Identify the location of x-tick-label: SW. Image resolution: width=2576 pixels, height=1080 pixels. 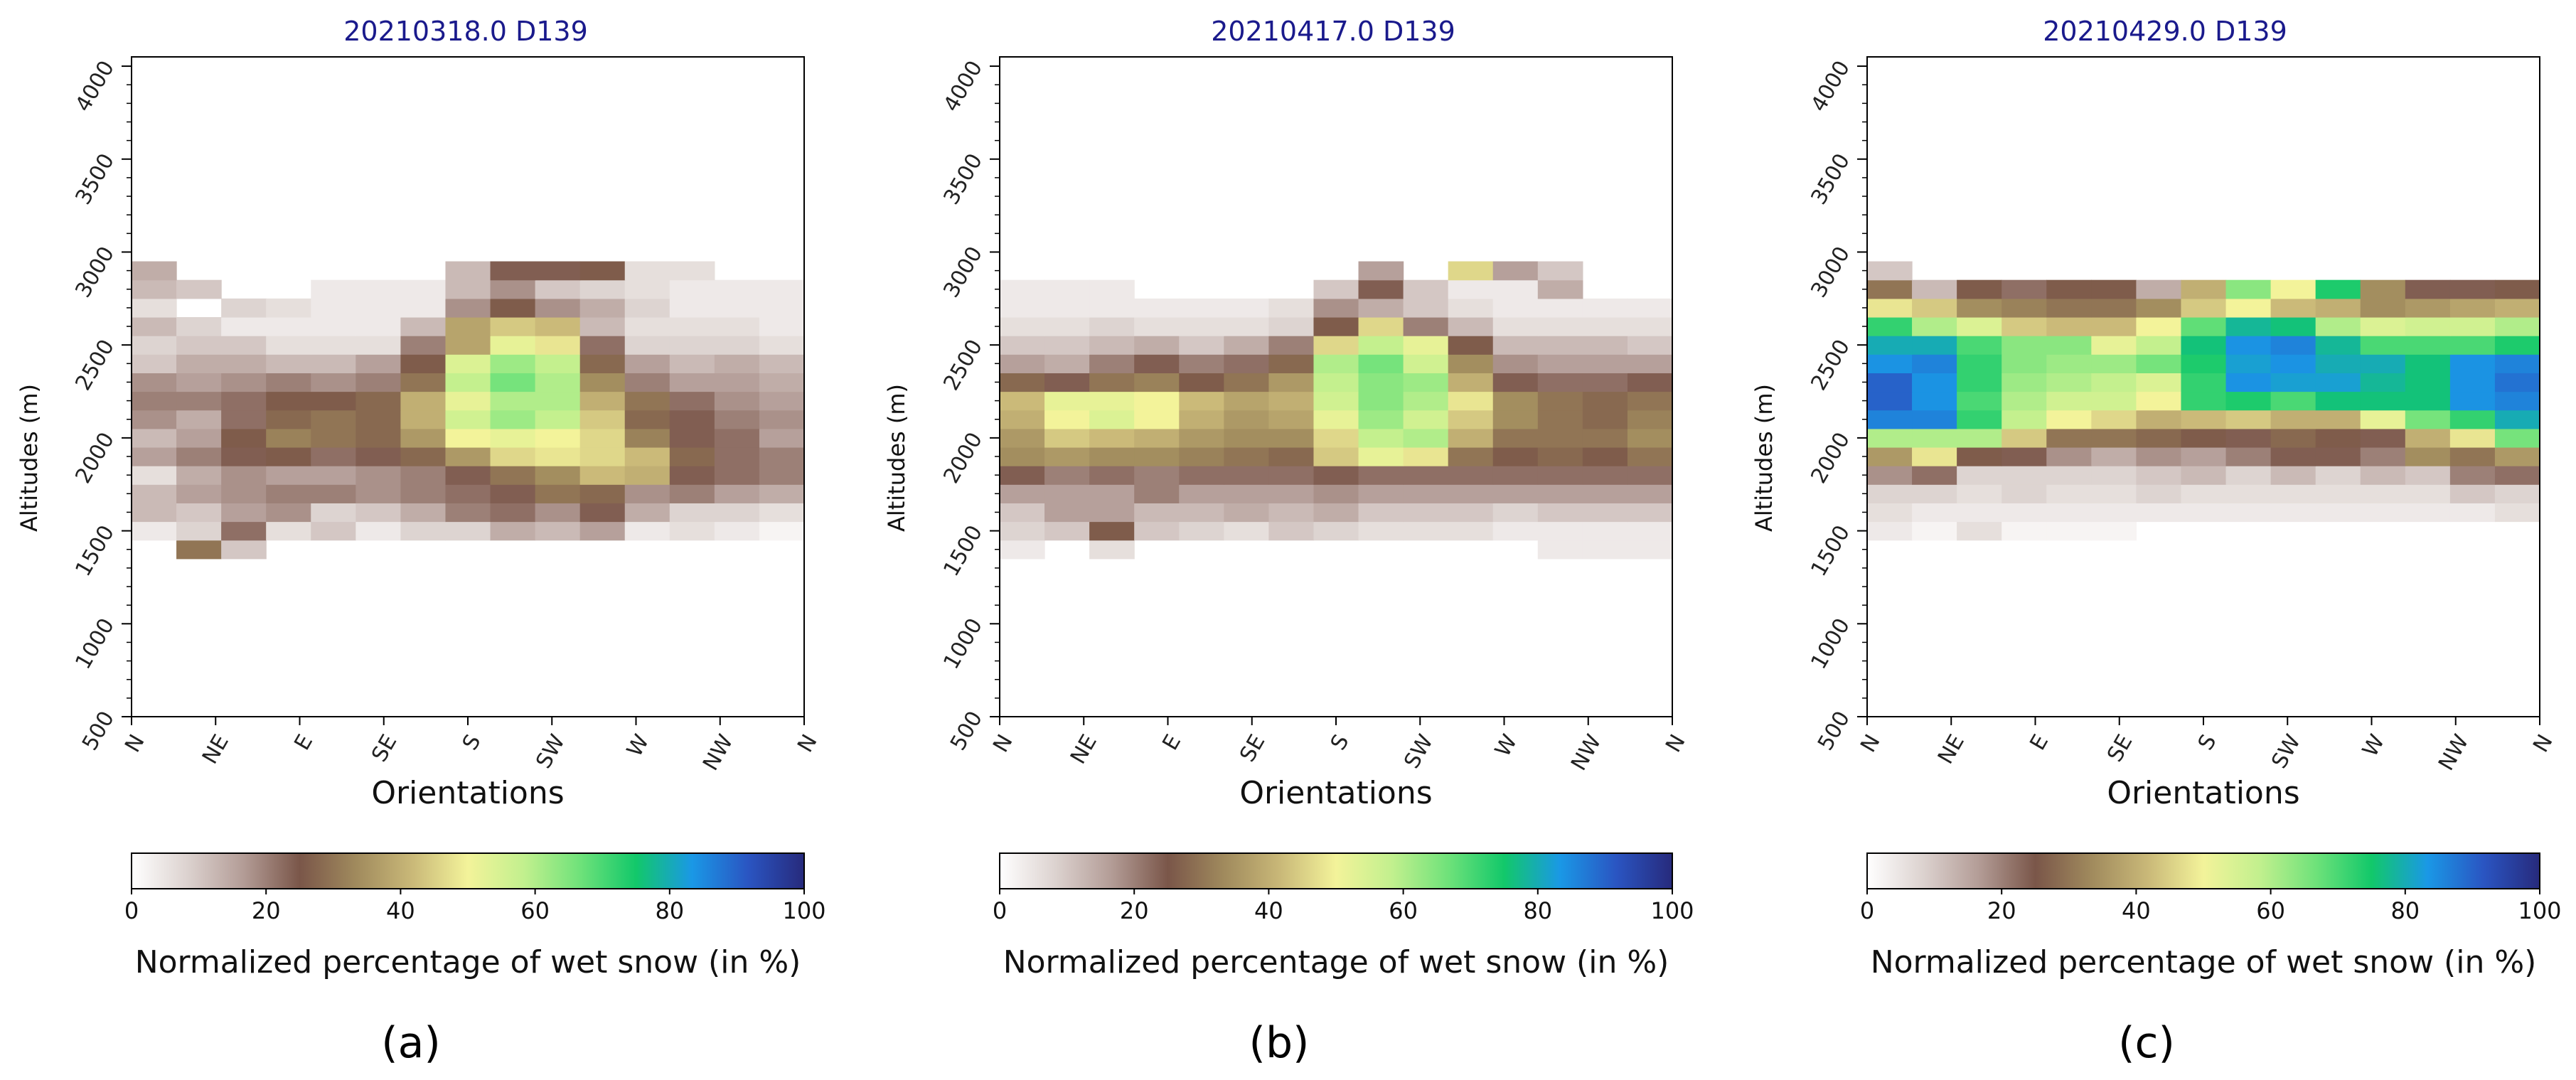
(1418, 751).